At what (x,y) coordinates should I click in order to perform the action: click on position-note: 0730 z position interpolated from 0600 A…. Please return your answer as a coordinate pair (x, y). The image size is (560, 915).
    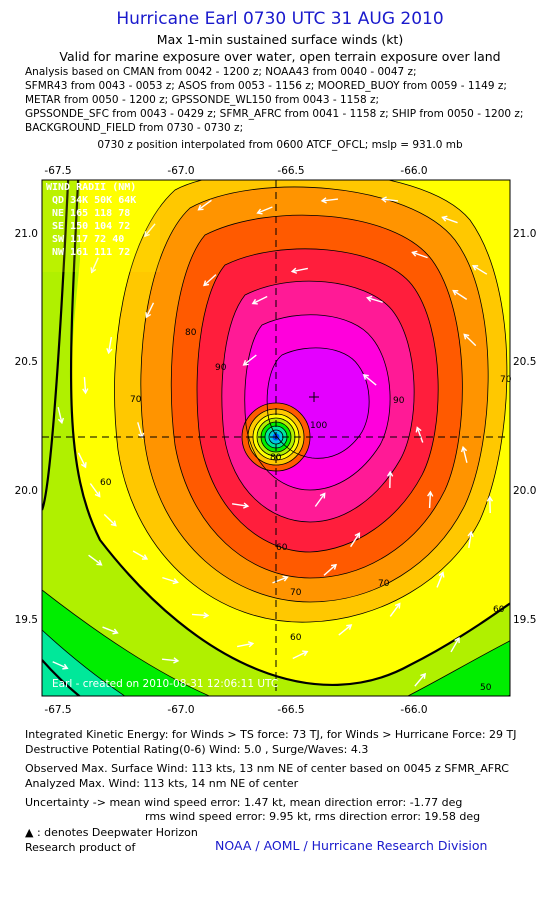
    Looking at the image, I should click on (280, 145).